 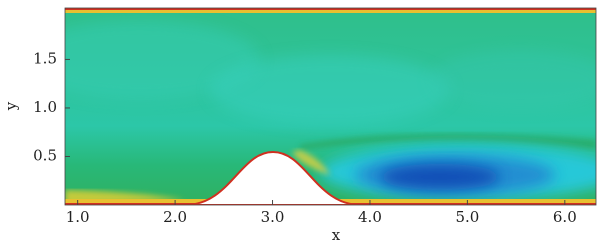 I want to click on x-tick-label: 3.0, so click(x=273, y=217).